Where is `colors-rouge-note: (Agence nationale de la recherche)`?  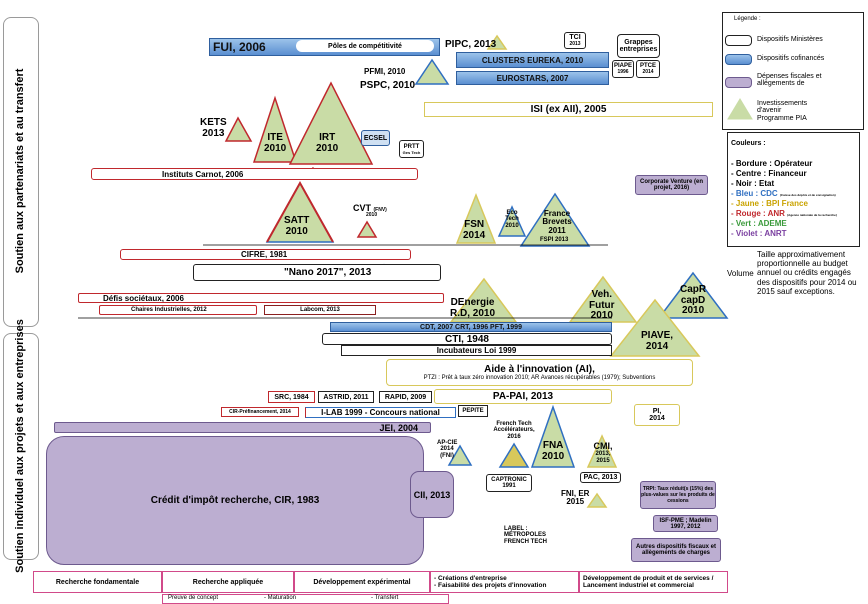
colors-rouge-note: (Agence nationale de la recherche) is located at coordinates (812, 215).